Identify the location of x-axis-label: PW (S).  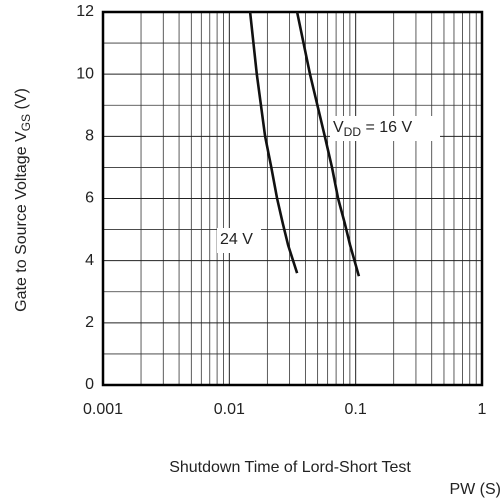
(475, 489).